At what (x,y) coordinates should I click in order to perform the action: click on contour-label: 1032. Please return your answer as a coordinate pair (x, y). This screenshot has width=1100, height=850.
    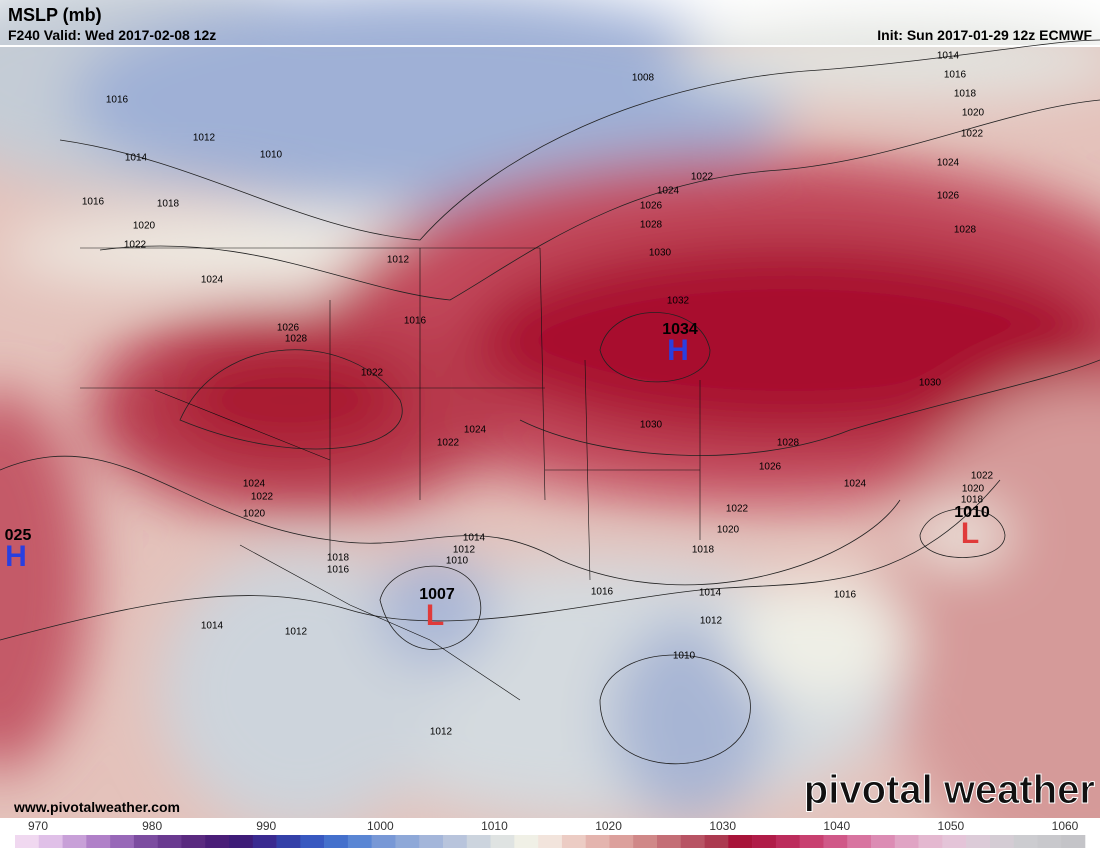
    Looking at the image, I should click on (678, 301).